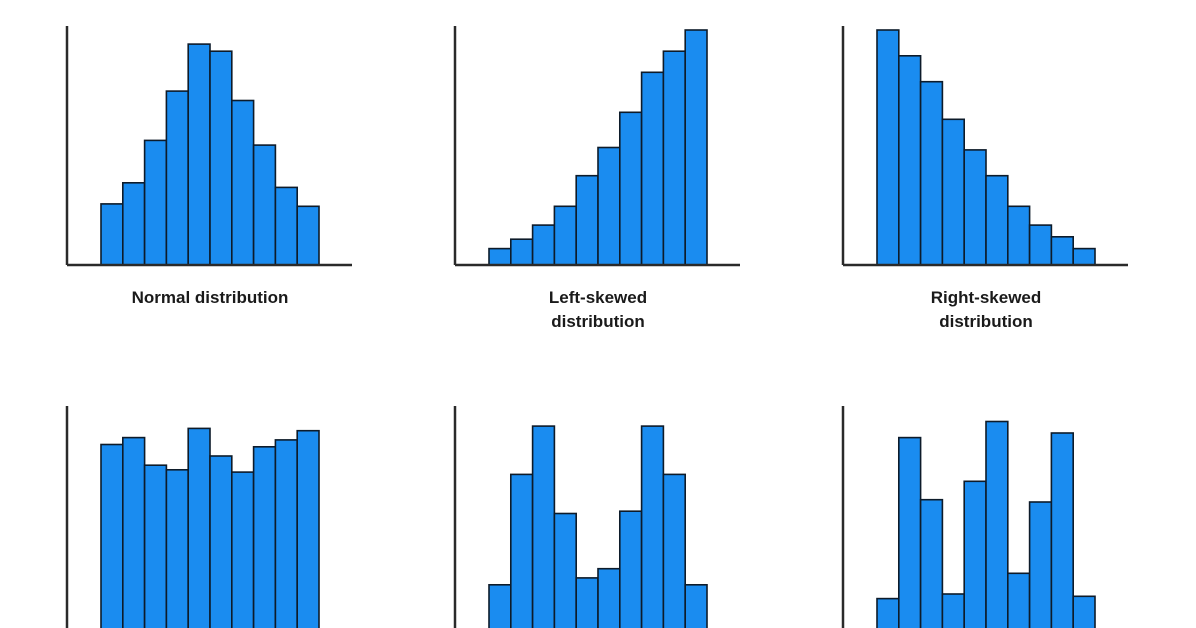  I want to click on histogram-bimodal, so click(580, 517).